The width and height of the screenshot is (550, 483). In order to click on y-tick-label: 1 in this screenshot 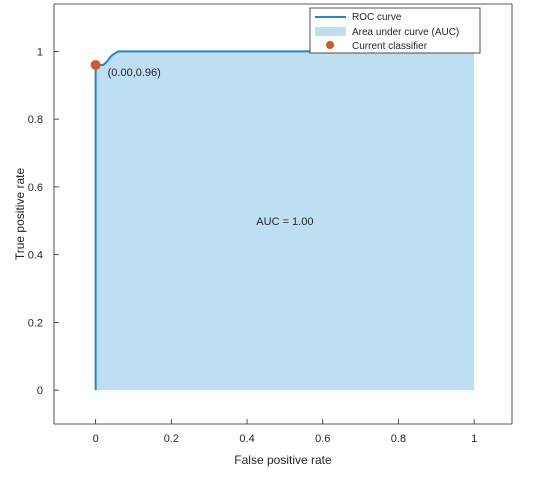, I will do `click(40, 52)`.